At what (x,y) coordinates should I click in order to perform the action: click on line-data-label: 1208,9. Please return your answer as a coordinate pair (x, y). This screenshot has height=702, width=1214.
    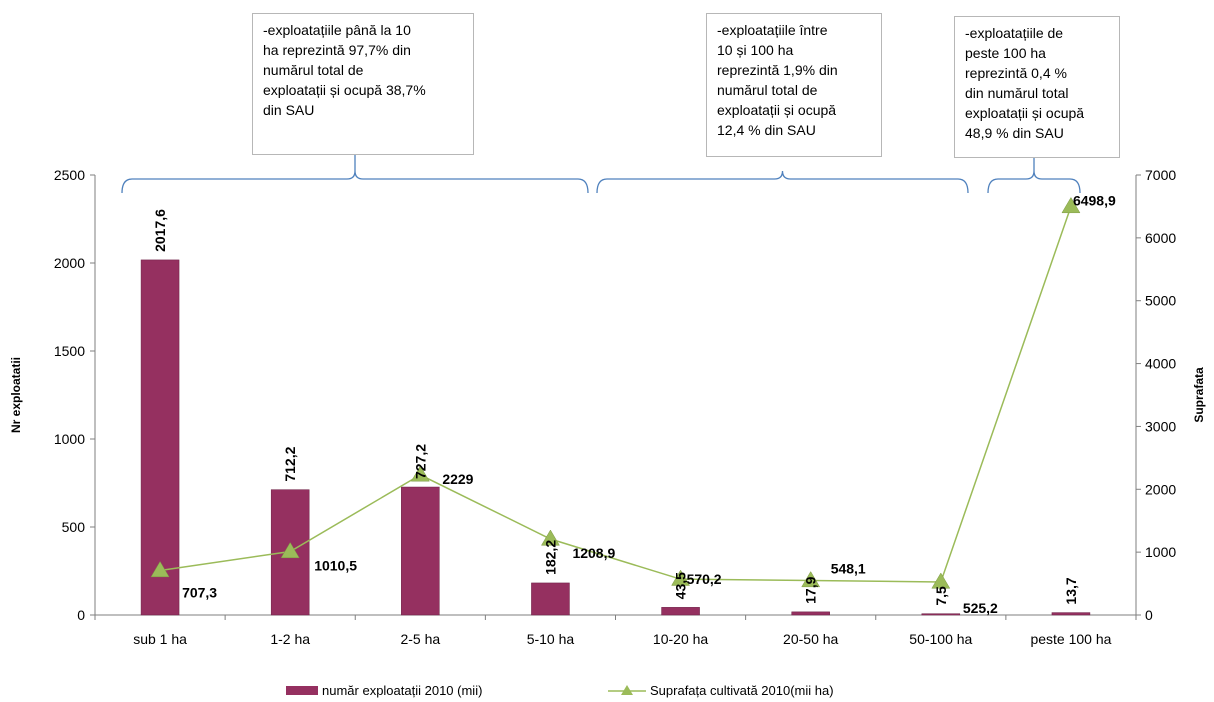
    Looking at the image, I should click on (593, 553).